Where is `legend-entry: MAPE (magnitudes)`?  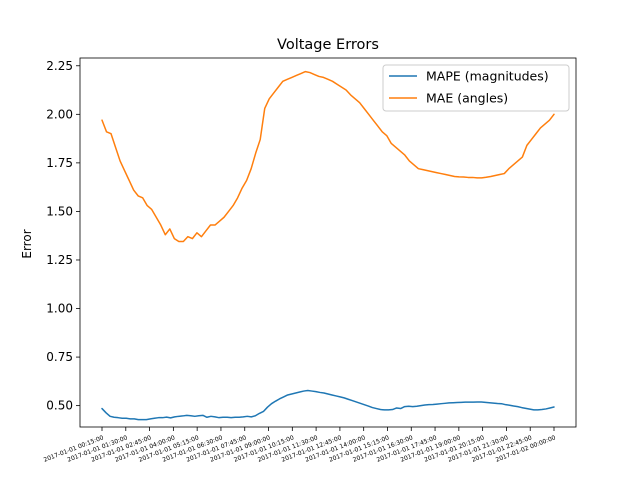 legend-entry: MAPE (magnitudes) is located at coordinates (487, 76).